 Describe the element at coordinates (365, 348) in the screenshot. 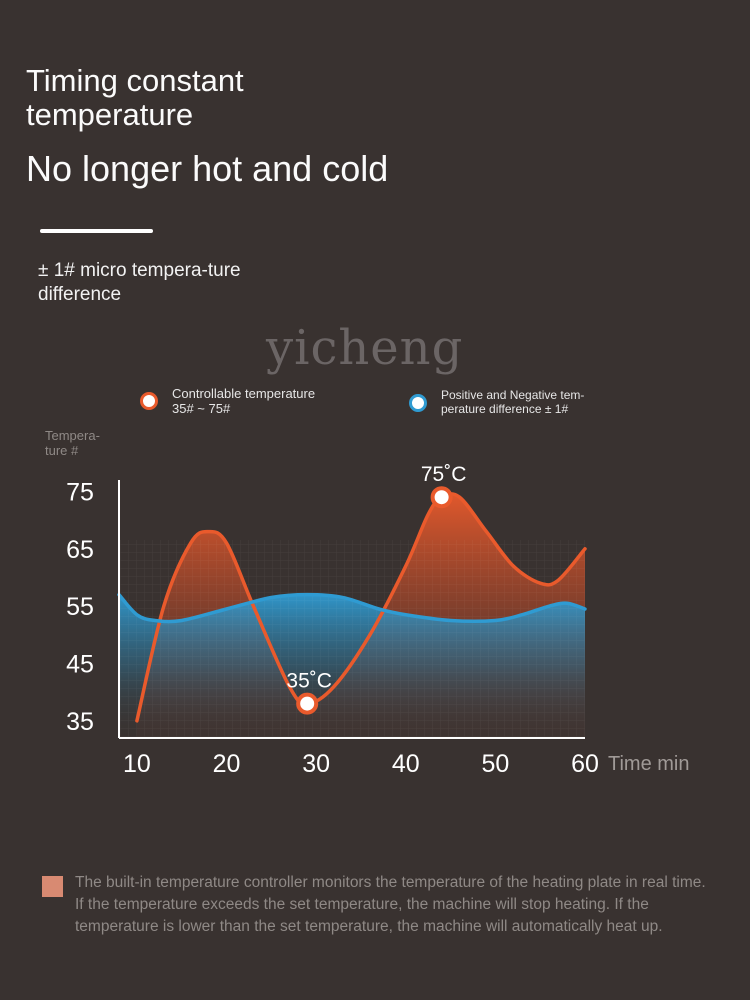

I see `brand-watermark: yicheng` at that location.